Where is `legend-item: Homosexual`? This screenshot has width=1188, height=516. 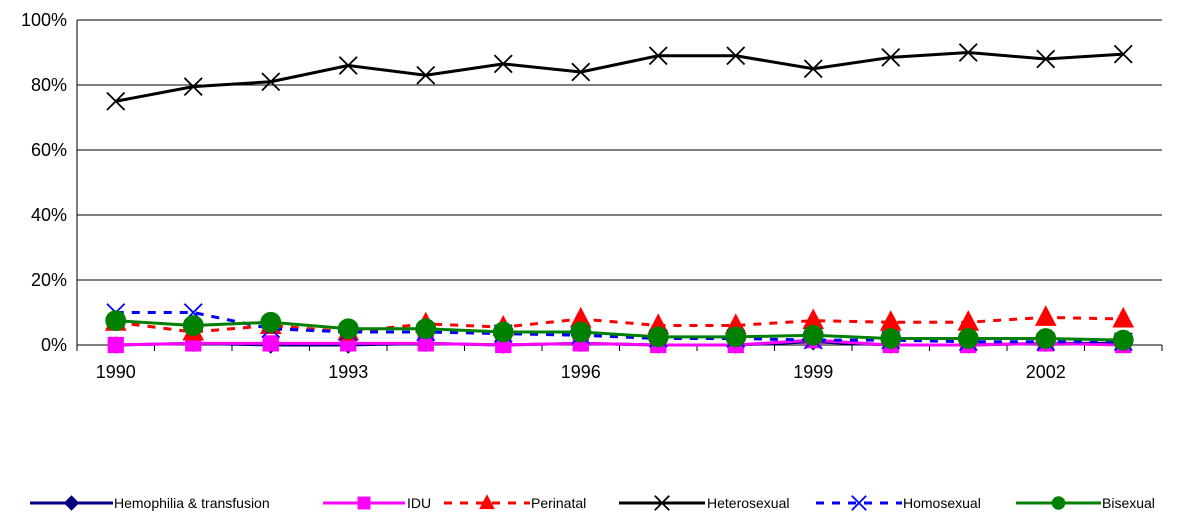 legend-item: Homosexual is located at coordinates (898, 503).